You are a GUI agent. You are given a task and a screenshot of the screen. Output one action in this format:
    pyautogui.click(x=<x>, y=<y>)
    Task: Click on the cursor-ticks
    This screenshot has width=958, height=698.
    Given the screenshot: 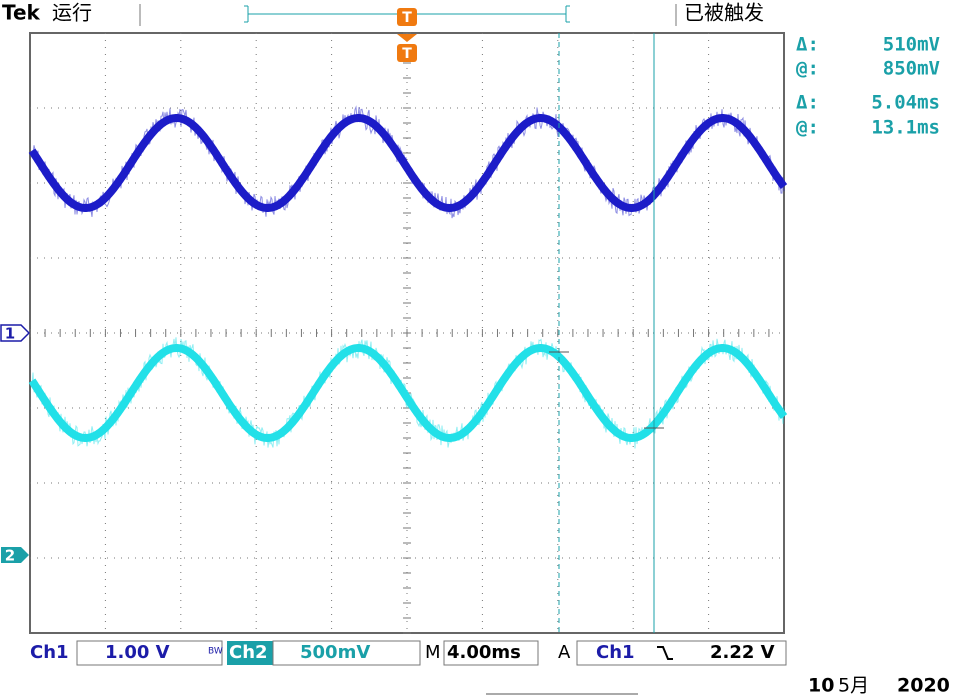 What is the action you would take?
    pyautogui.click(x=606, y=390)
    